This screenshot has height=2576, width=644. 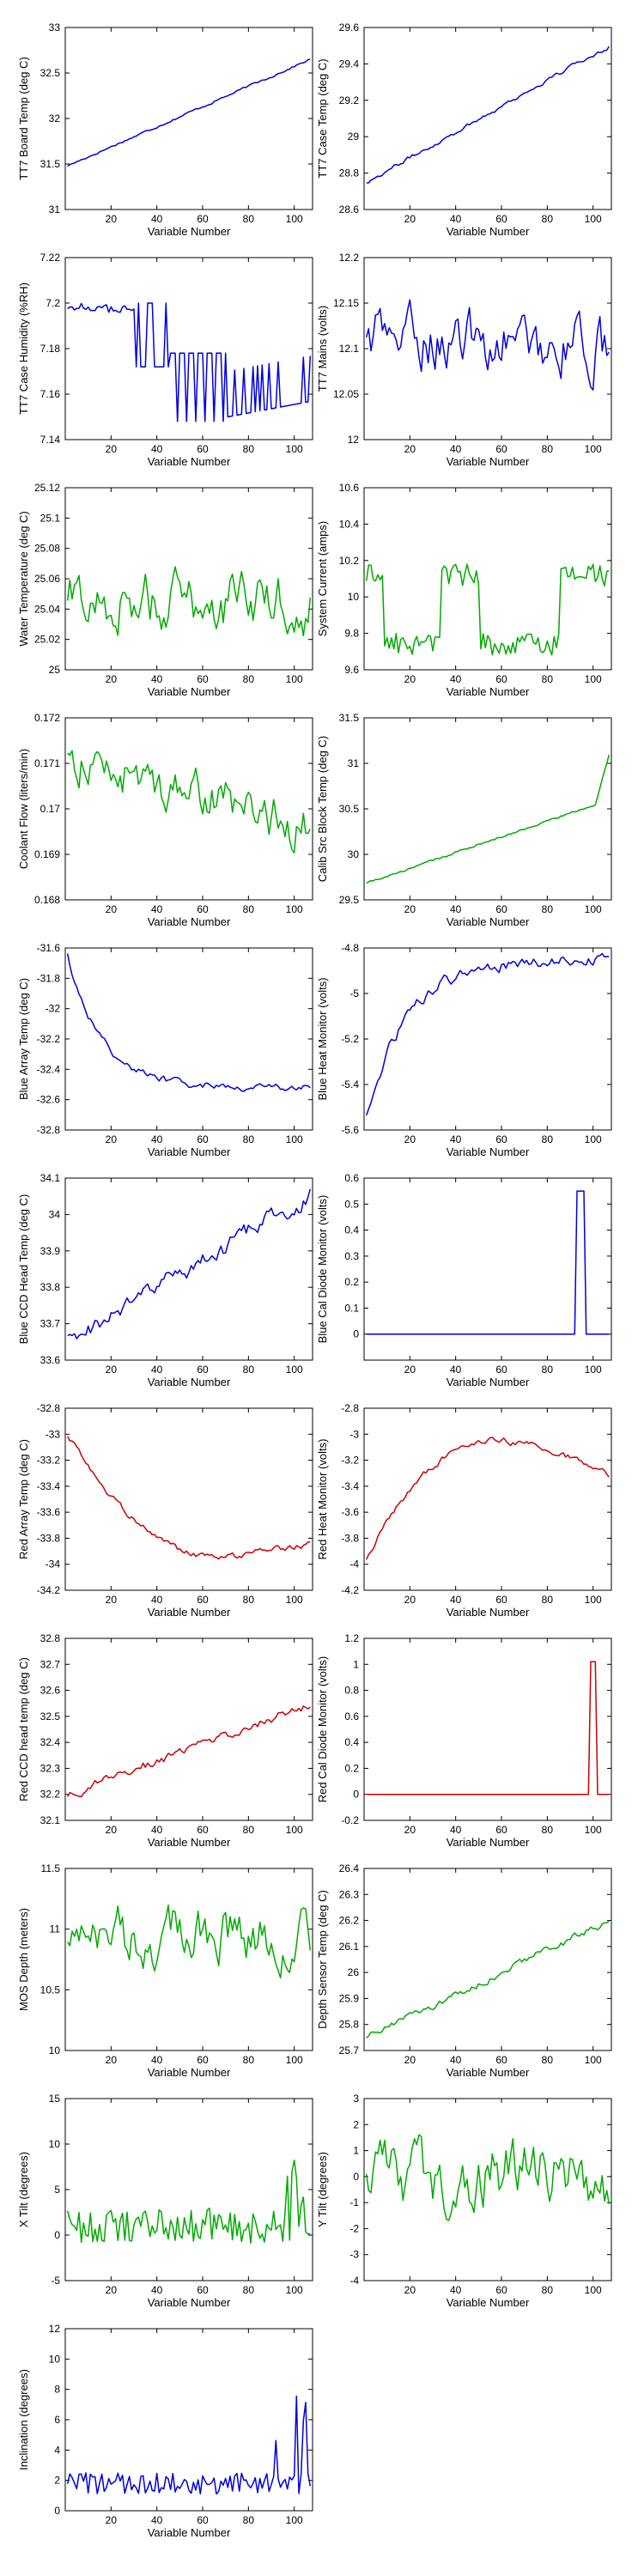 What do you see at coordinates (23, 1960) in the screenshot?
I see `y-axis-label: MOS Depth (meters)` at bounding box center [23, 1960].